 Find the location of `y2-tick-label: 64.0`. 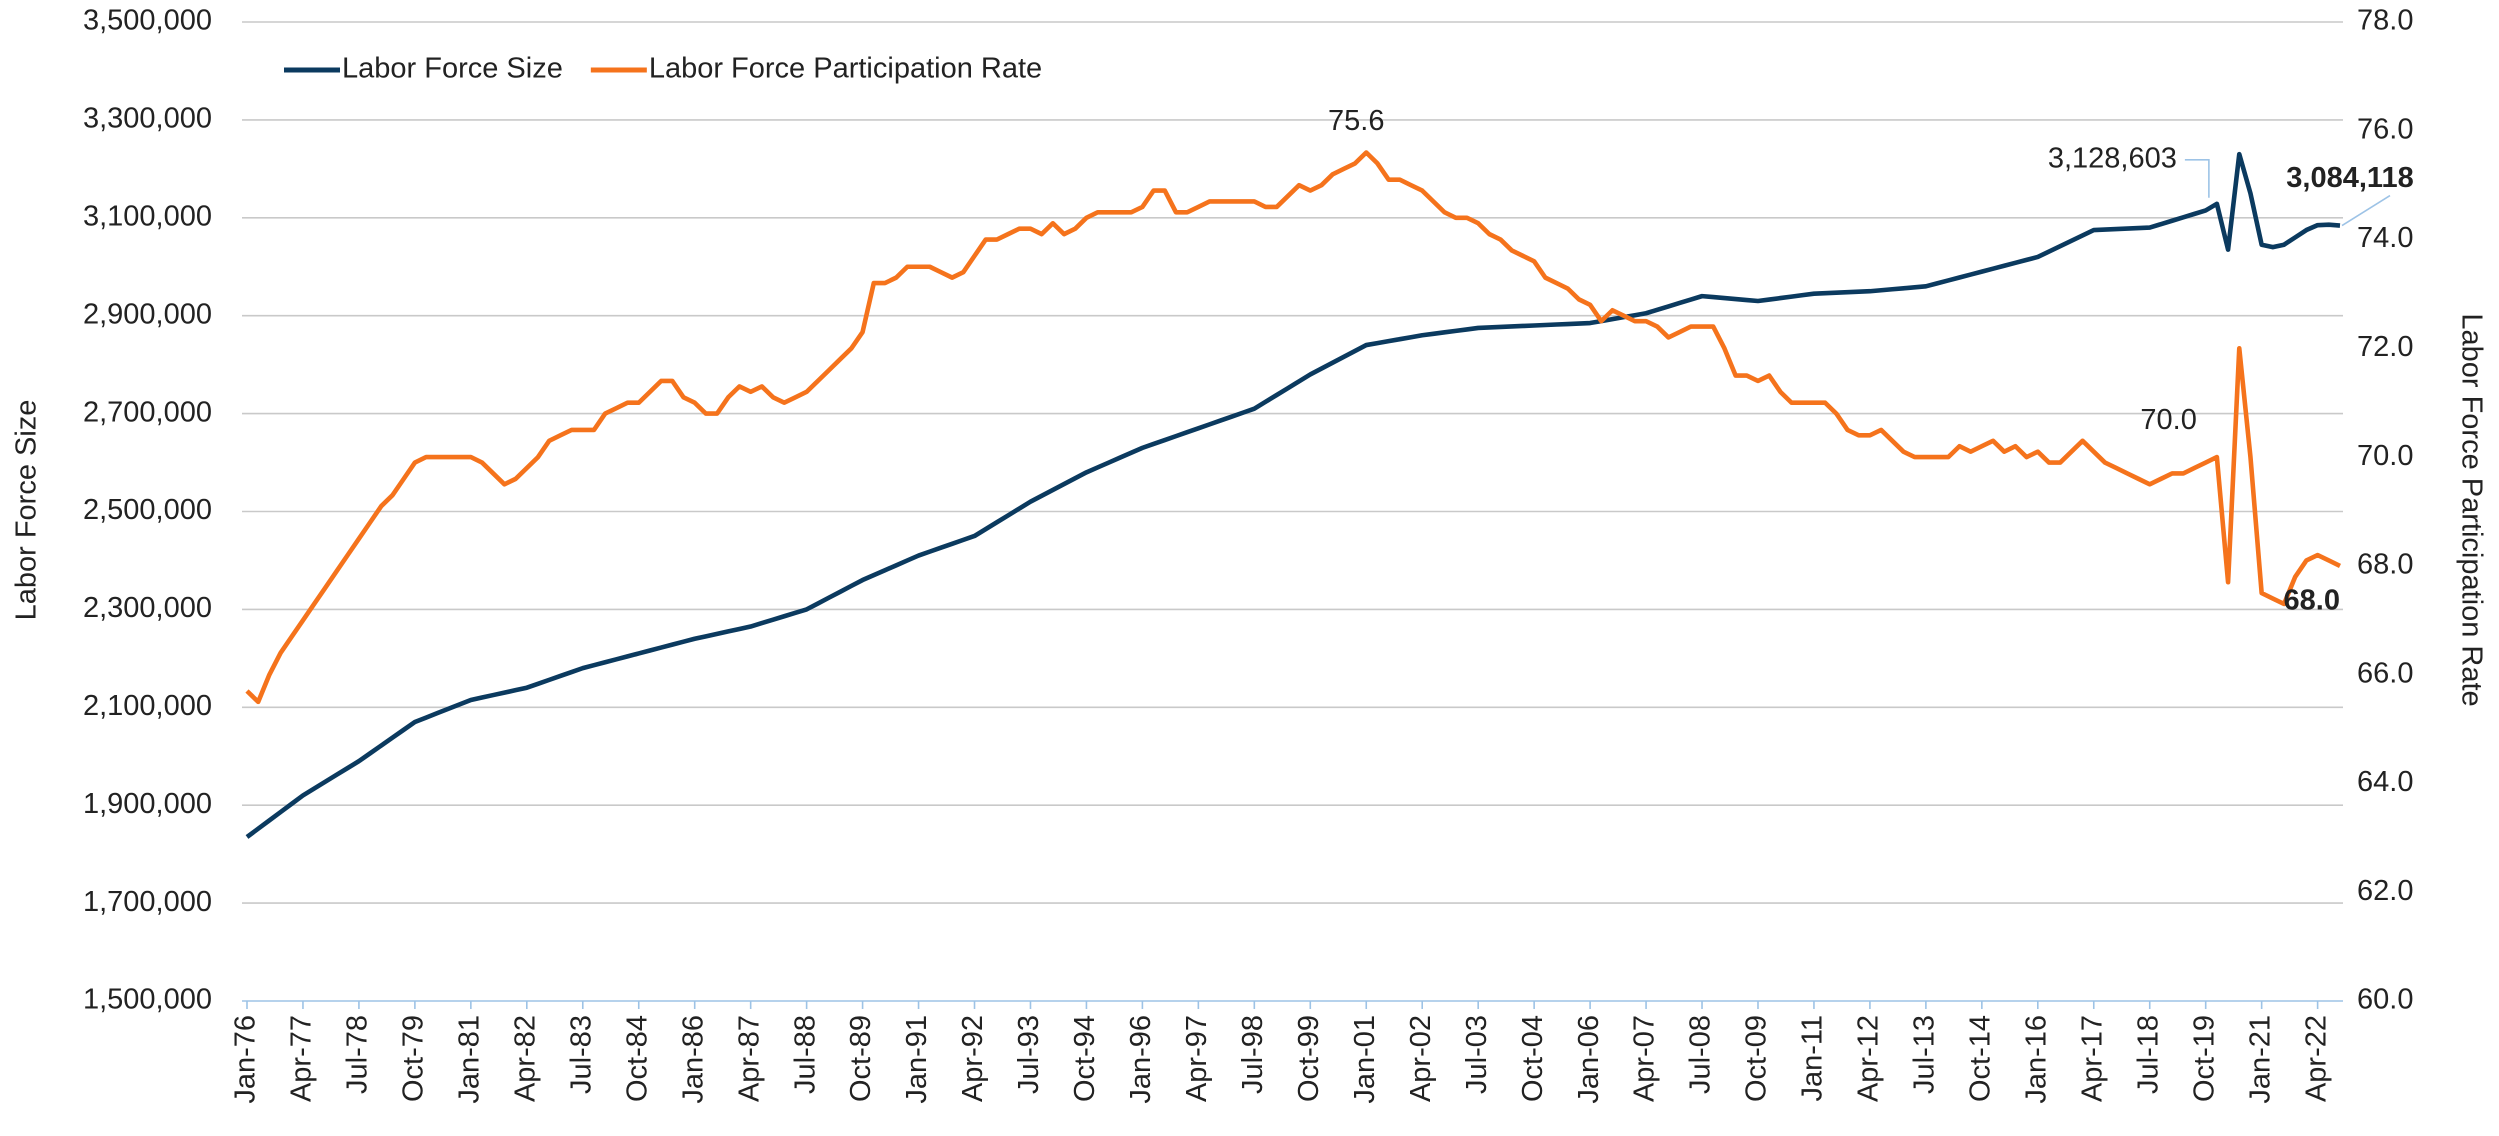

y2-tick-label: 64.0 is located at coordinates (2385, 782).